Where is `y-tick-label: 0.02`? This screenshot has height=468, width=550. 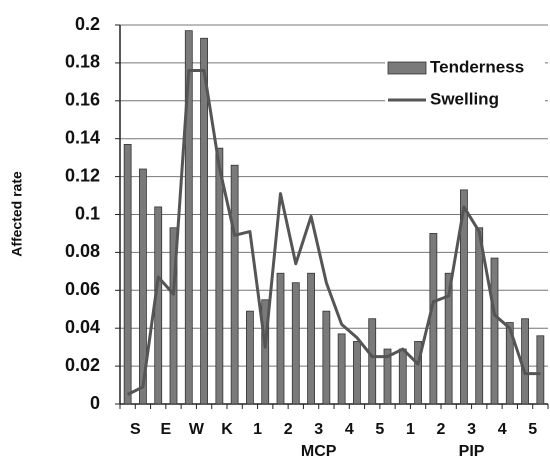
y-tick-label: 0.02 is located at coordinates (82, 365).